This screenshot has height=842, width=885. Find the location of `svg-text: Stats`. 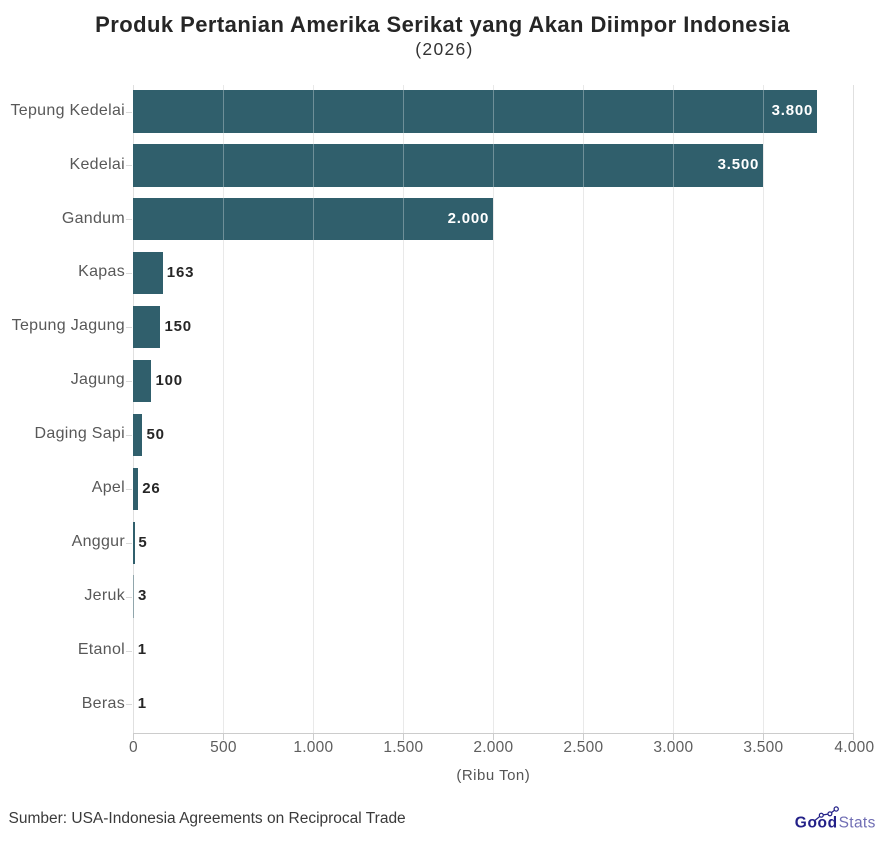

svg-text: Stats is located at coordinates (857, 822).